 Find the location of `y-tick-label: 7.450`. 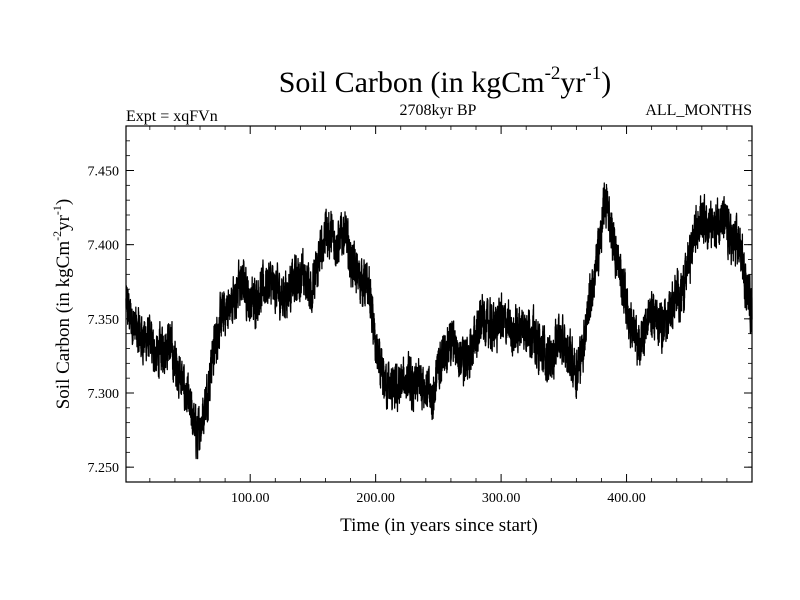

y-tick-label: 7.450 is located at coordinates (104, 172).